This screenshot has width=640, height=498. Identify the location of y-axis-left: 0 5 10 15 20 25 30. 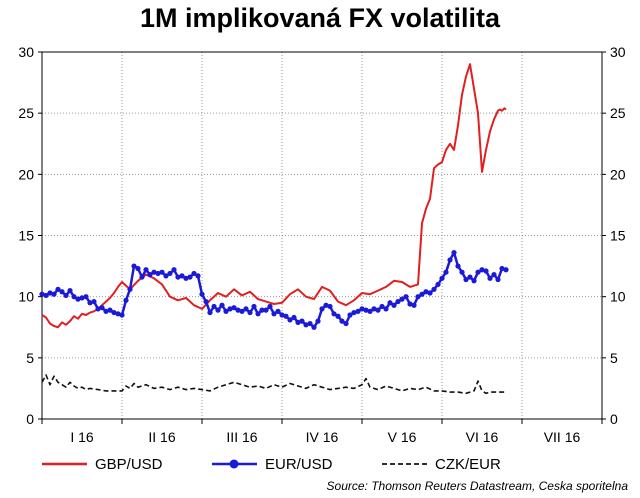
(30, 235).